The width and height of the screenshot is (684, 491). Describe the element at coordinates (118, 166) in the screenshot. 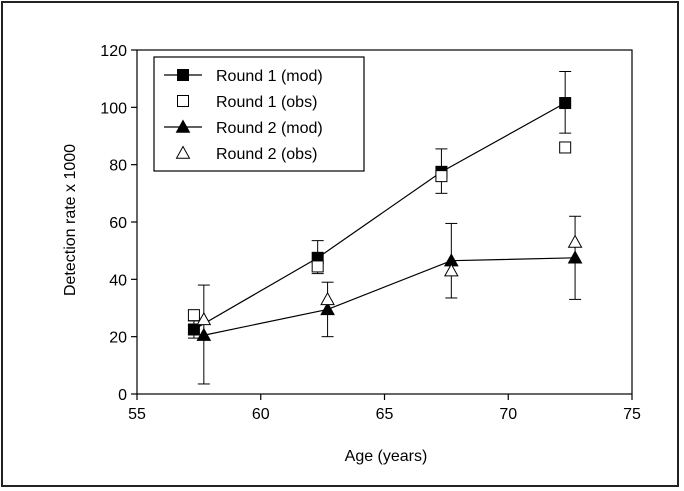

I see `y-tick-label: 80` at that location.